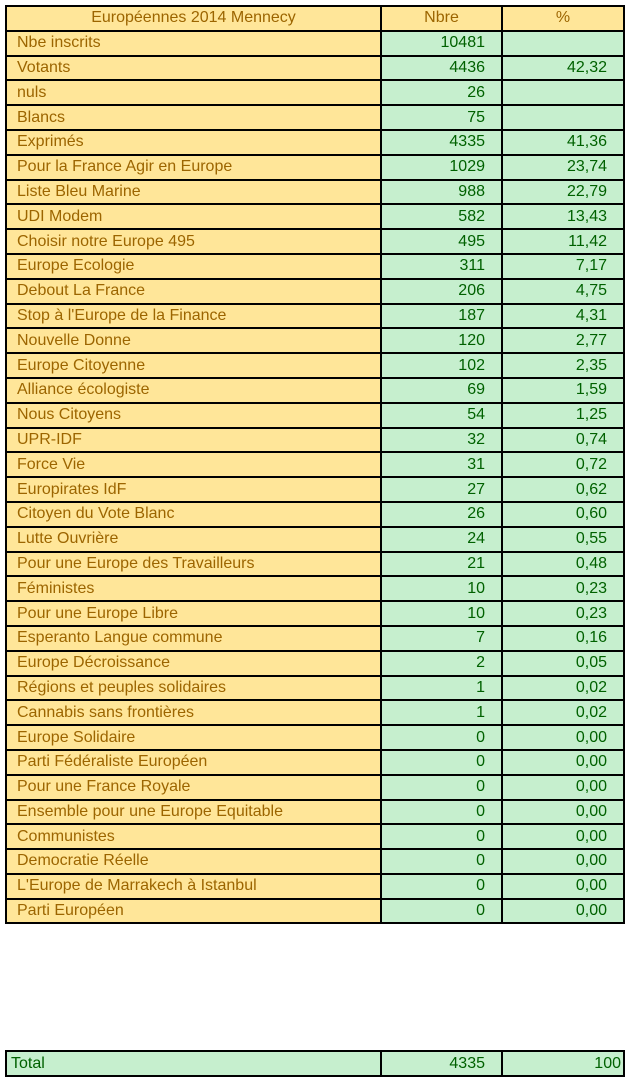 Image resolution: width=629 pixels, height=1083 pixels. I want to click on row-label-cell: Nous Citoyens, so click(193, 415).